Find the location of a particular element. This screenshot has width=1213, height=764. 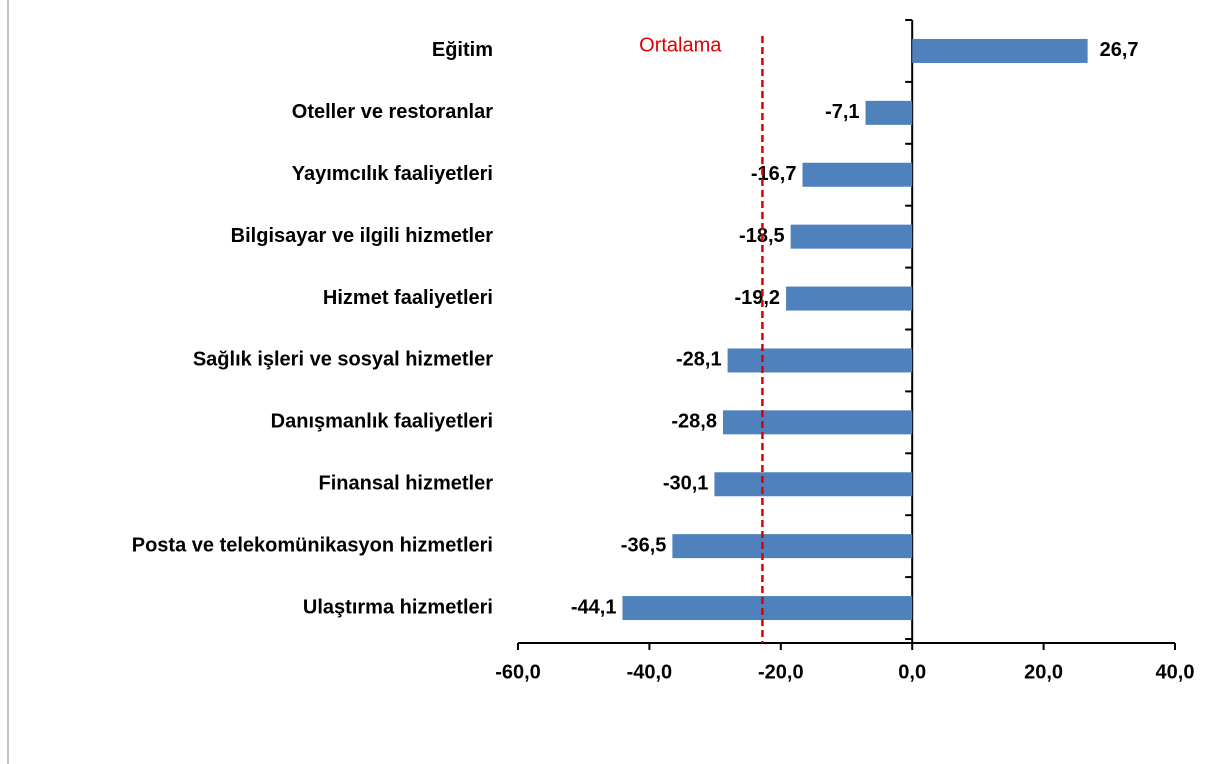

category-label: Bilgisayar ve ilgili hizmetler is located at coordinates (362, 236).